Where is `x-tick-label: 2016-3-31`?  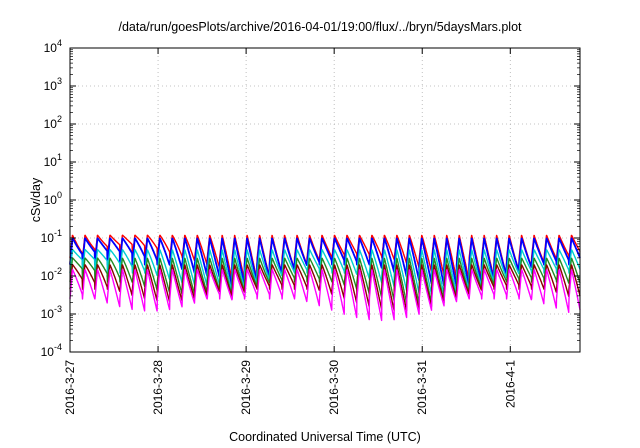
x-tick-label: 2016-3-31 is located at coordinates (422, 387).